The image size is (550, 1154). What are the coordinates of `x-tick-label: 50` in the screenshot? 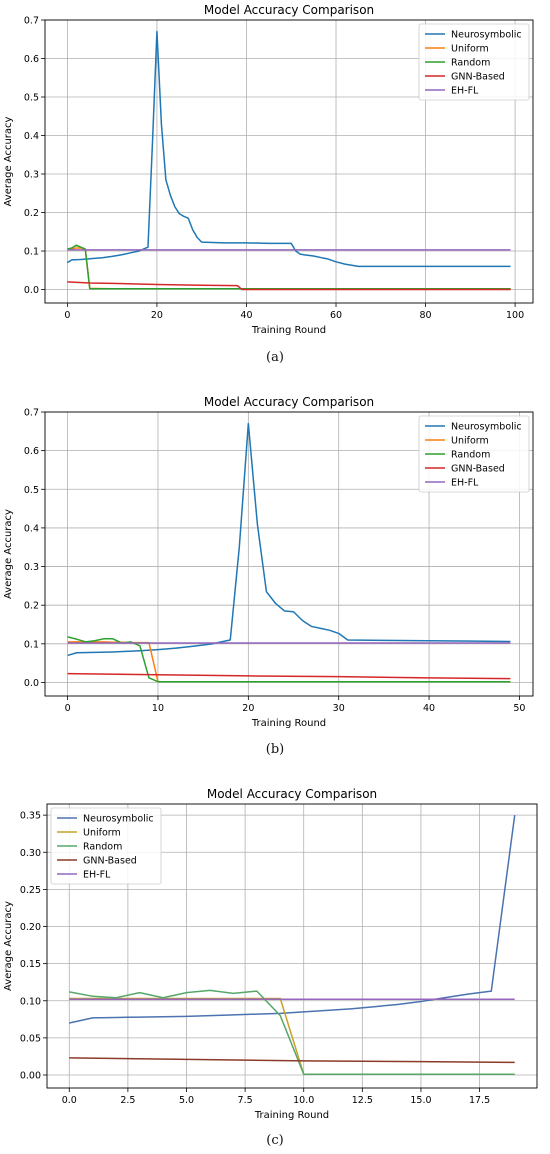 It's located at (519, 708).